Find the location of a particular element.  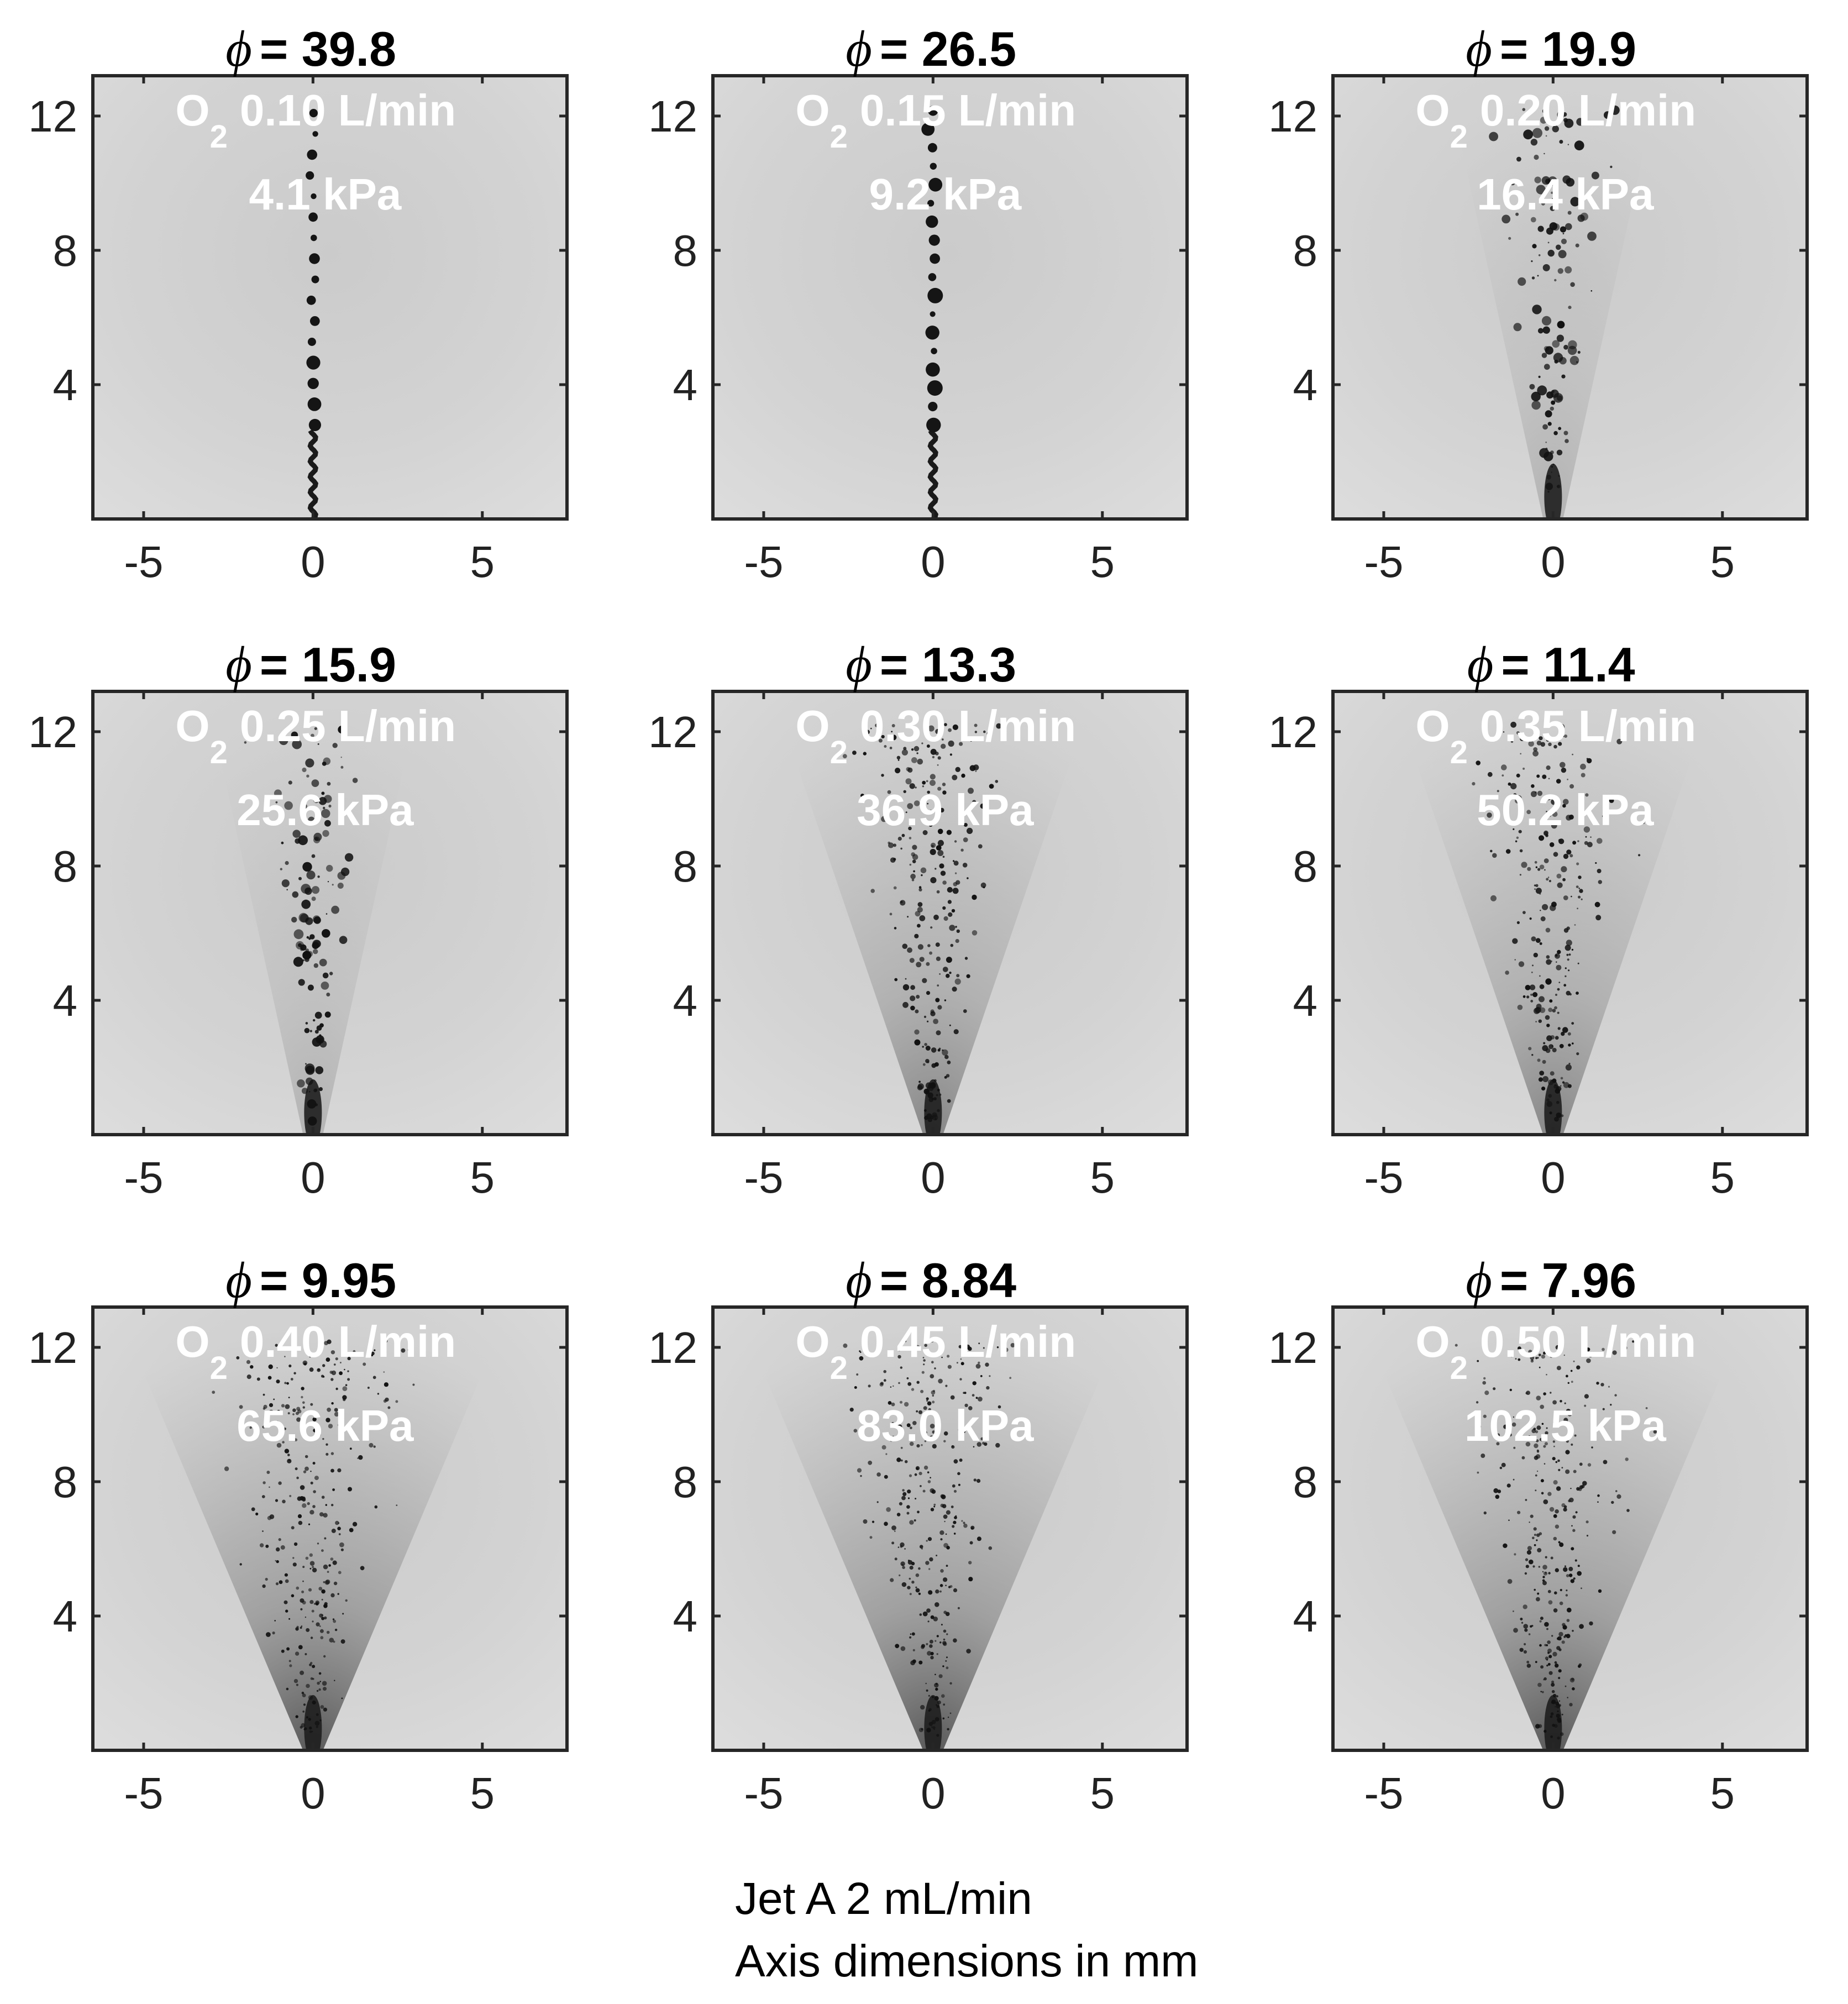

y-tick-label: 4 is located at coordinates (685, 1000).